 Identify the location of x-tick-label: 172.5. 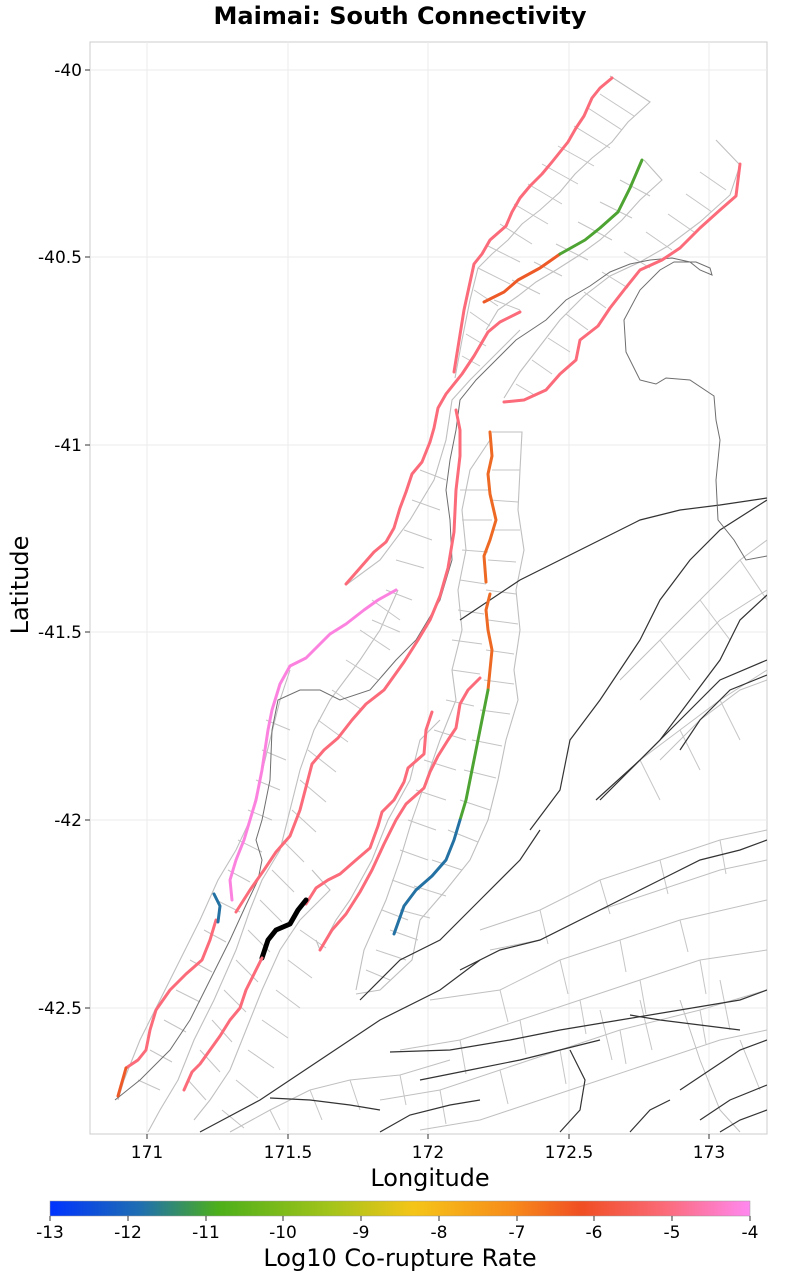
(569, 1153).